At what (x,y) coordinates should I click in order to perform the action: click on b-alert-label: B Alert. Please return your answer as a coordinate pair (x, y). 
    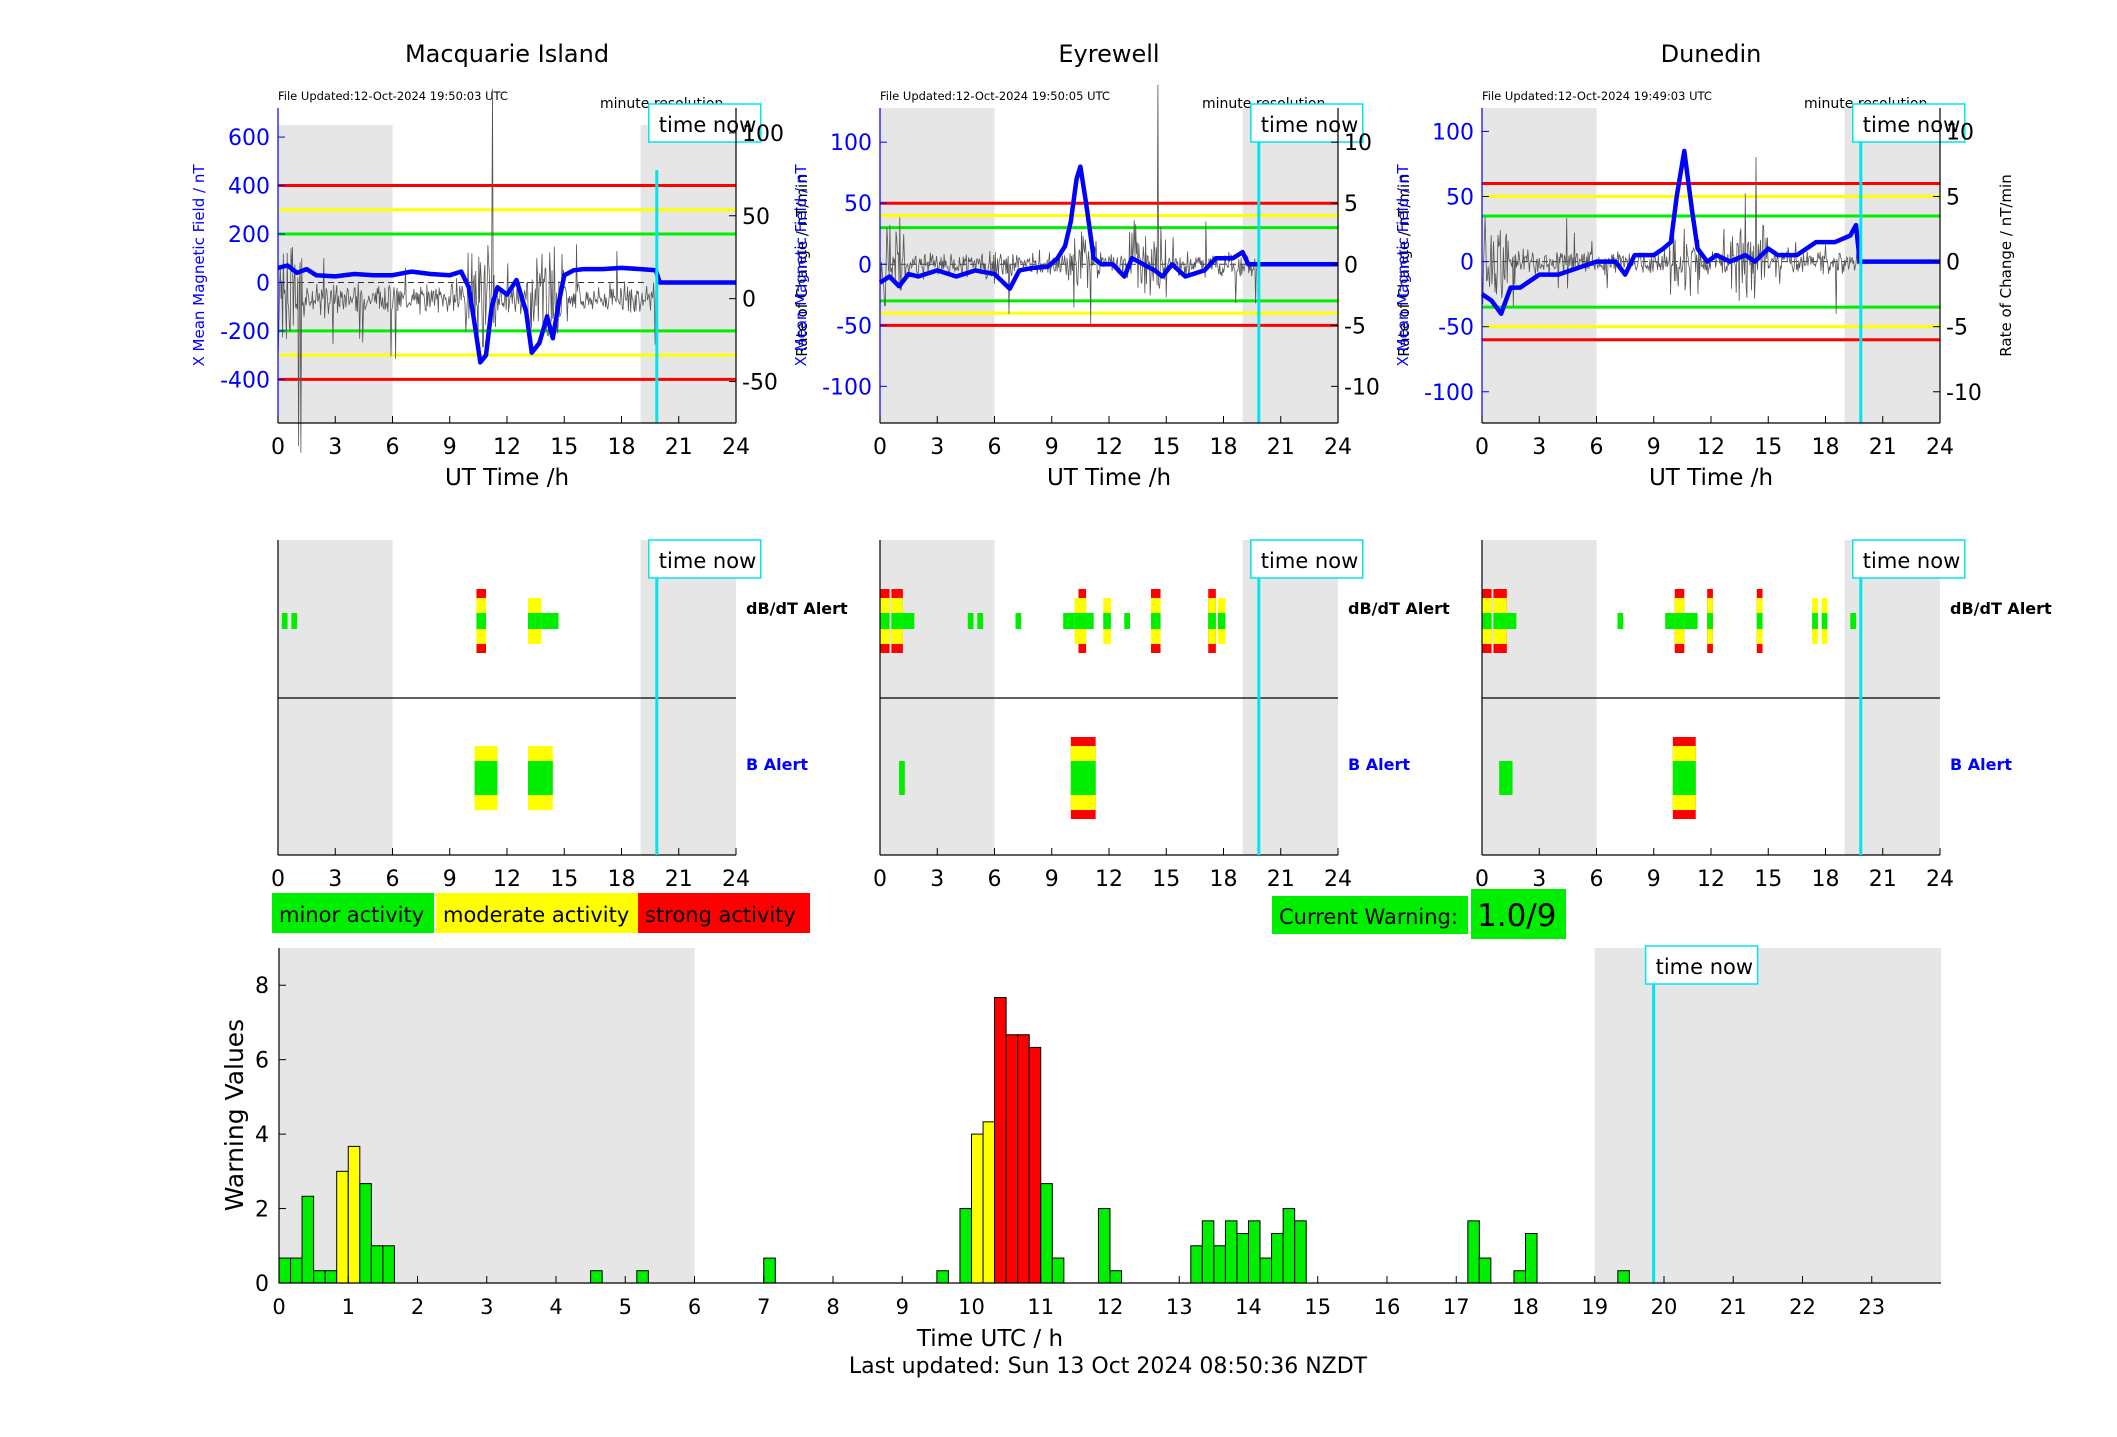
    Looking at the image, I should click on (1379, 764).